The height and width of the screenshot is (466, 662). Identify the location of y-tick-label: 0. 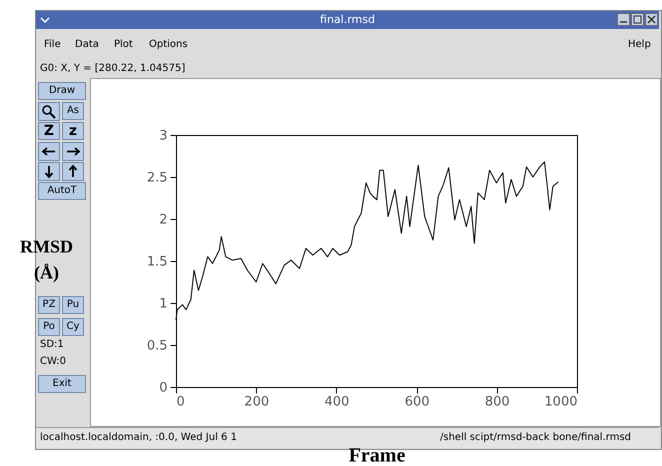
(163, 388).